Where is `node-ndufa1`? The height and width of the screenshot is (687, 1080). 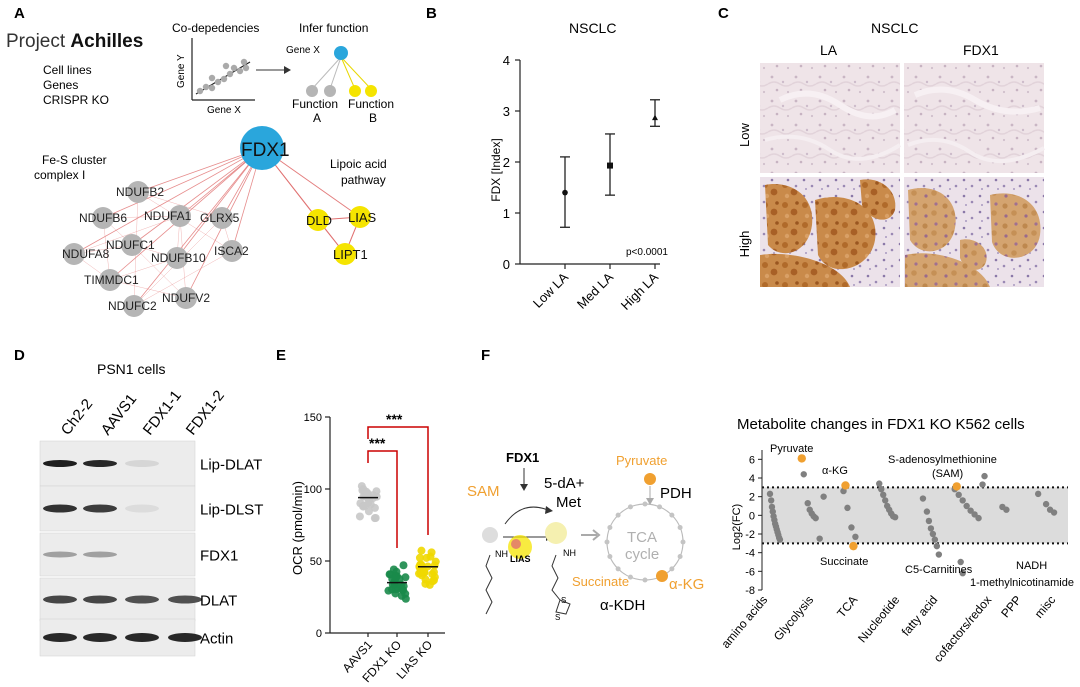
node-ndufa1 is located at coordinates (180, 216).